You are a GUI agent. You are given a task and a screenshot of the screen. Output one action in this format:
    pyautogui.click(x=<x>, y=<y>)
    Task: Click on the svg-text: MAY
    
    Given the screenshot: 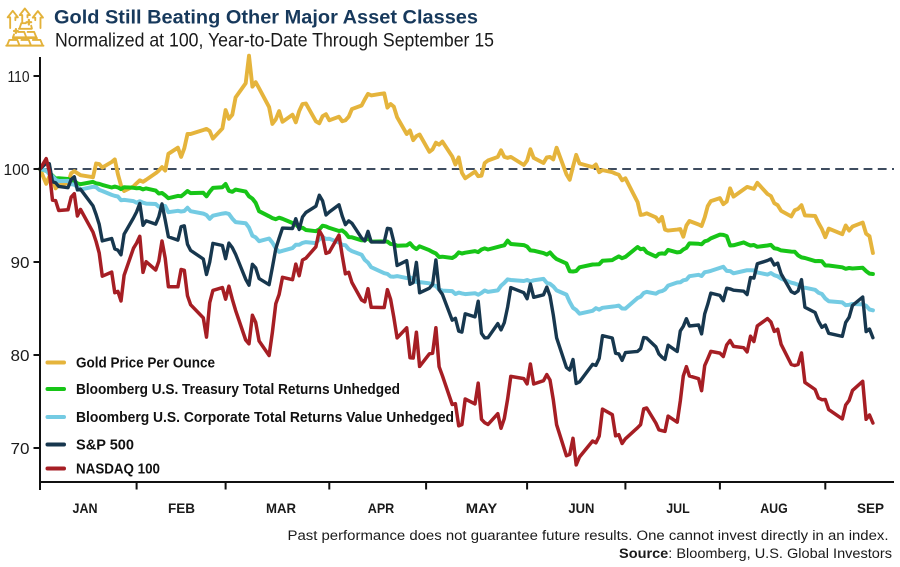 What is the action you would take?
    pyautogui.click(x=482, y=508)
    